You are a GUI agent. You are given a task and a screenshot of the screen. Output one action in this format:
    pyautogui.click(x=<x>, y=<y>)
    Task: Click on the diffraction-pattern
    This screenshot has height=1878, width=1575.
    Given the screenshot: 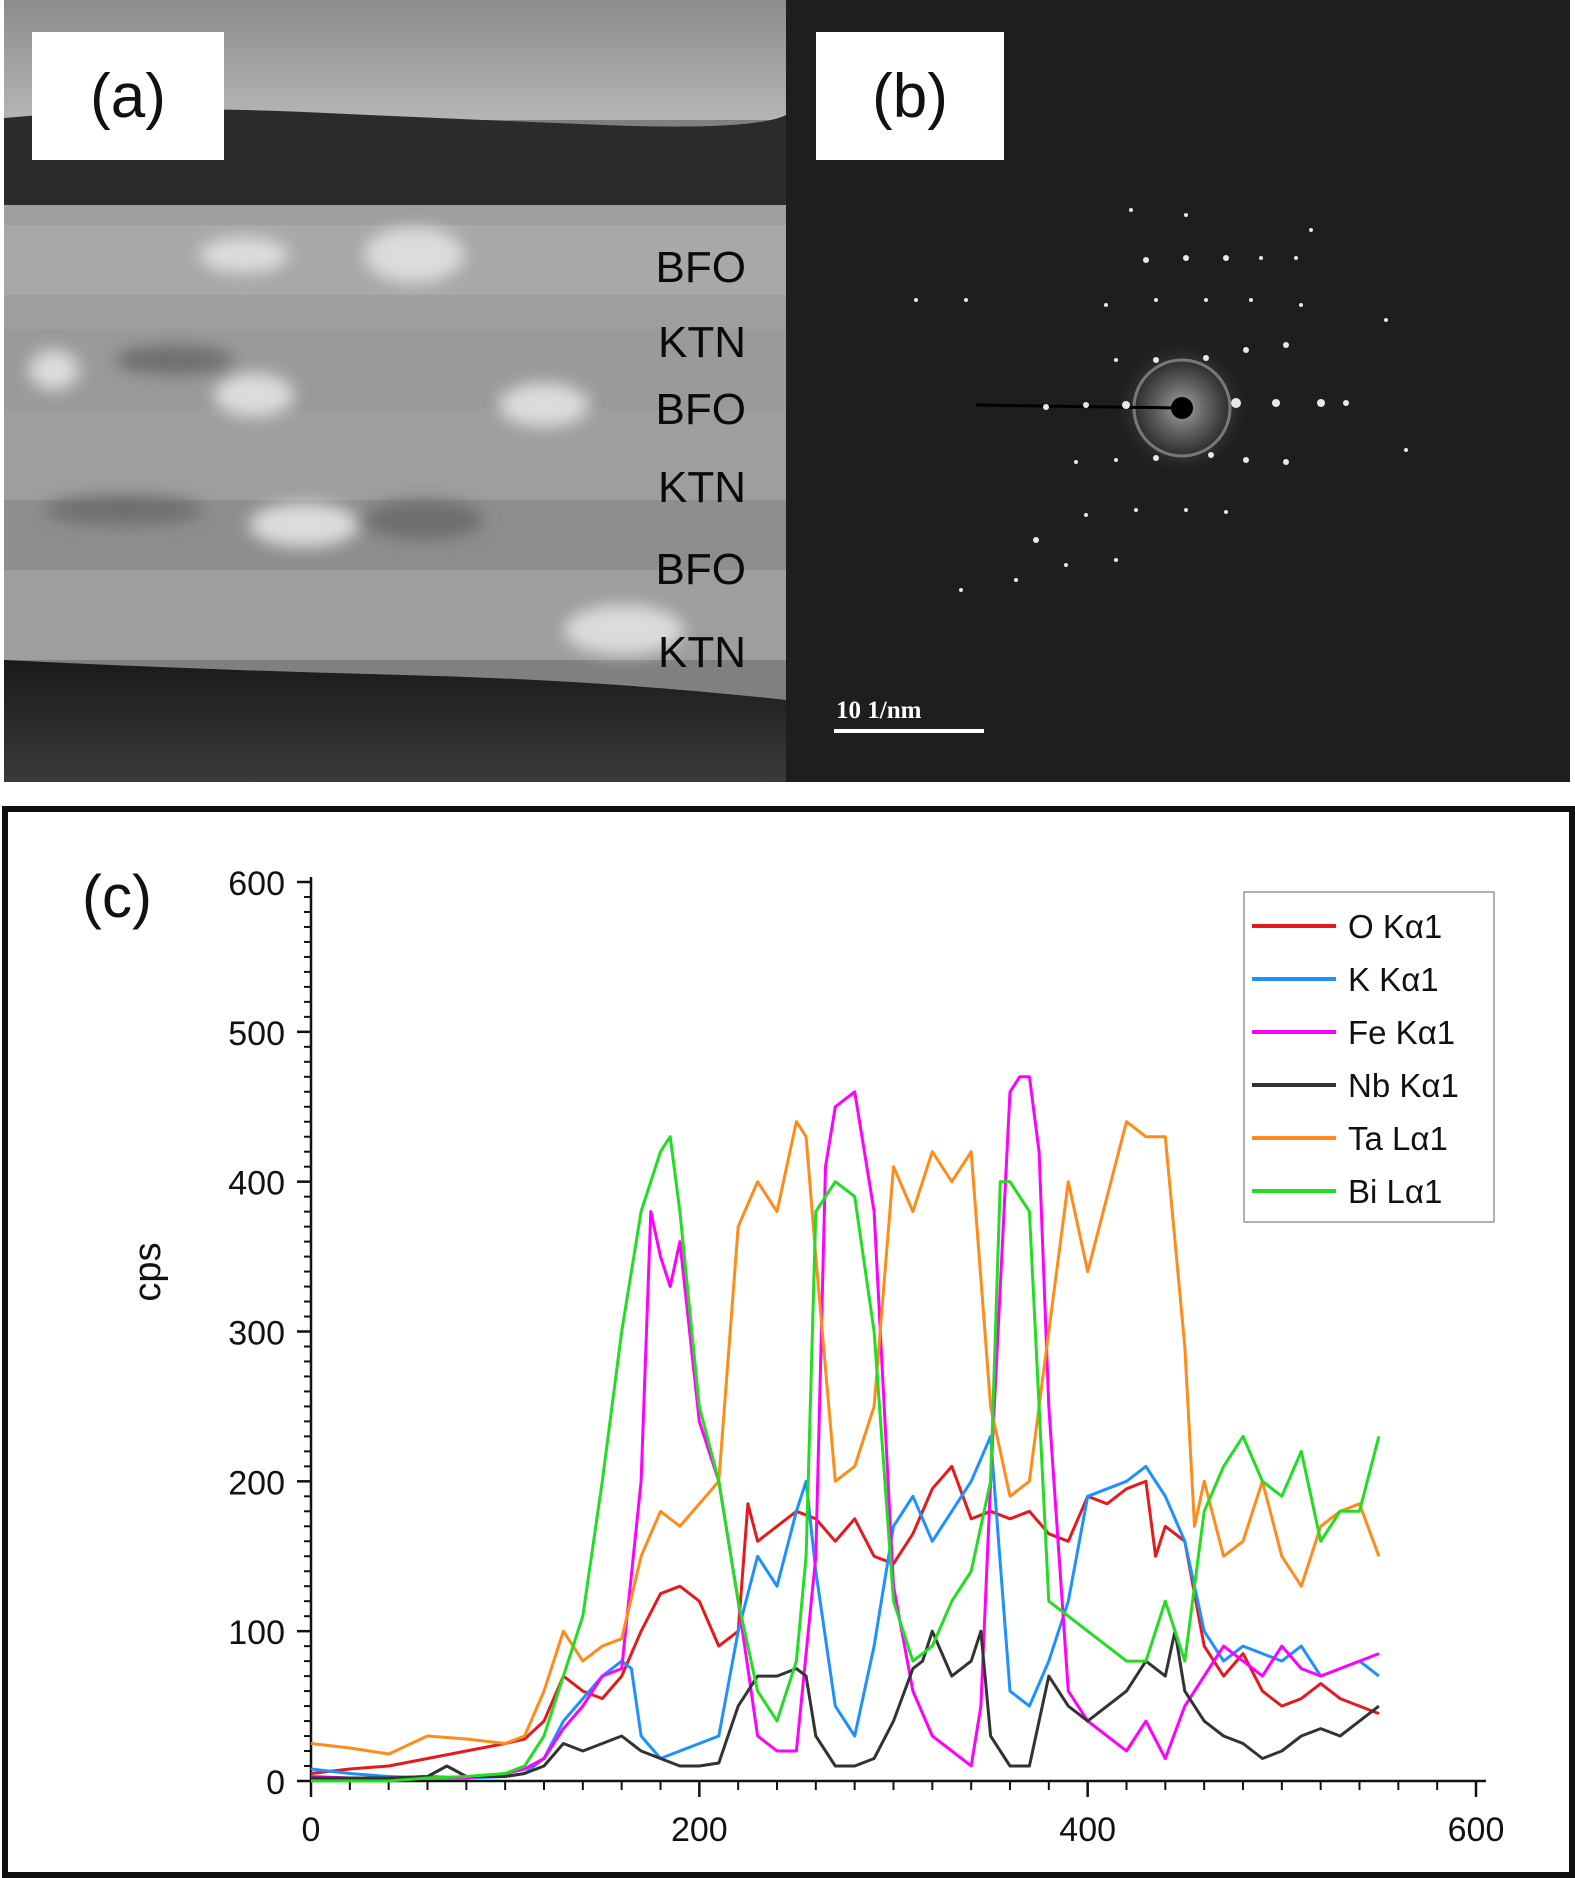 What is the action you would take?
    pyautogui.click(x=1161, y=400)
    